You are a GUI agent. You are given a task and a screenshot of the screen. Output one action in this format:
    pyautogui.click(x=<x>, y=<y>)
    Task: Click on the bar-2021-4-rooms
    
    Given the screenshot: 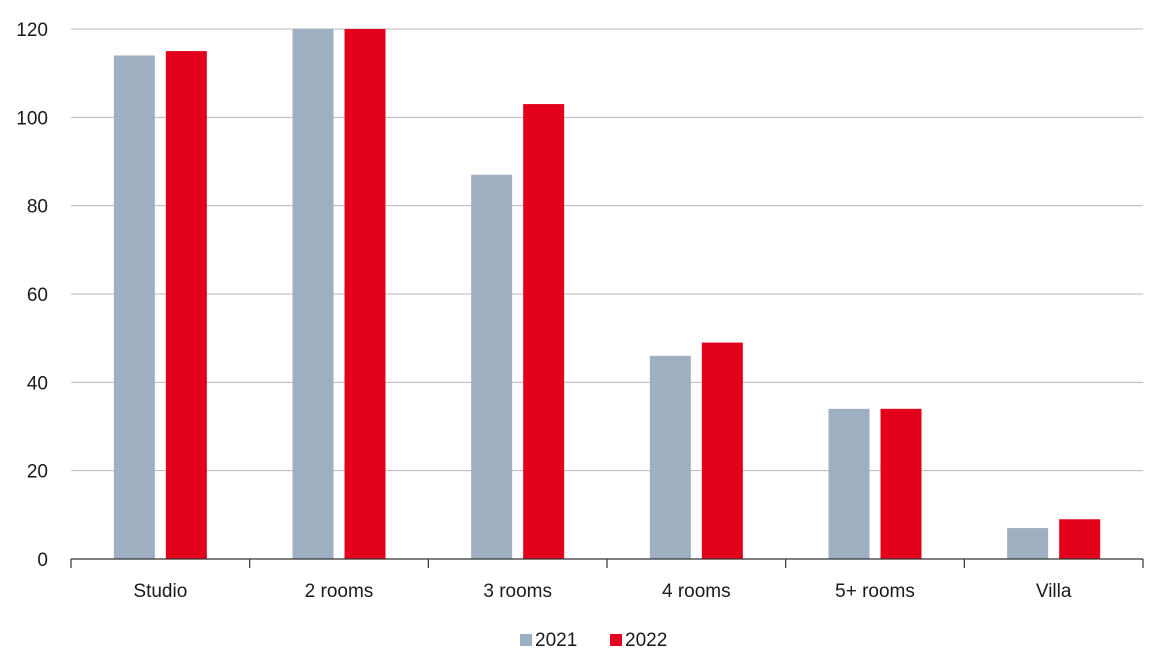 What is the action you would take?
    pyautogui.click(x=670, y=457)
    